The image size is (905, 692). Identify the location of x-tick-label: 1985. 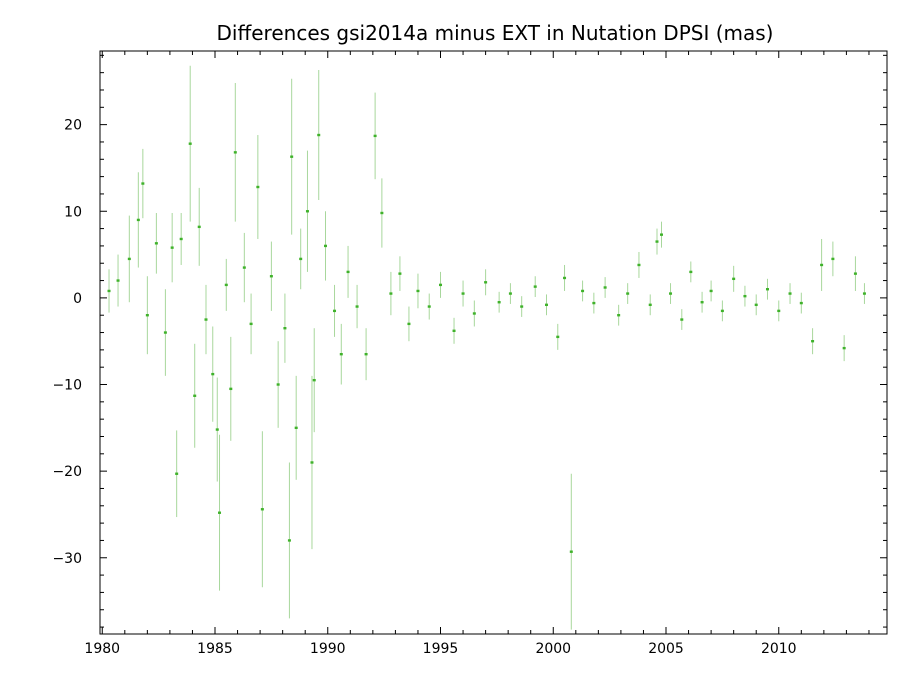
(215, 649).